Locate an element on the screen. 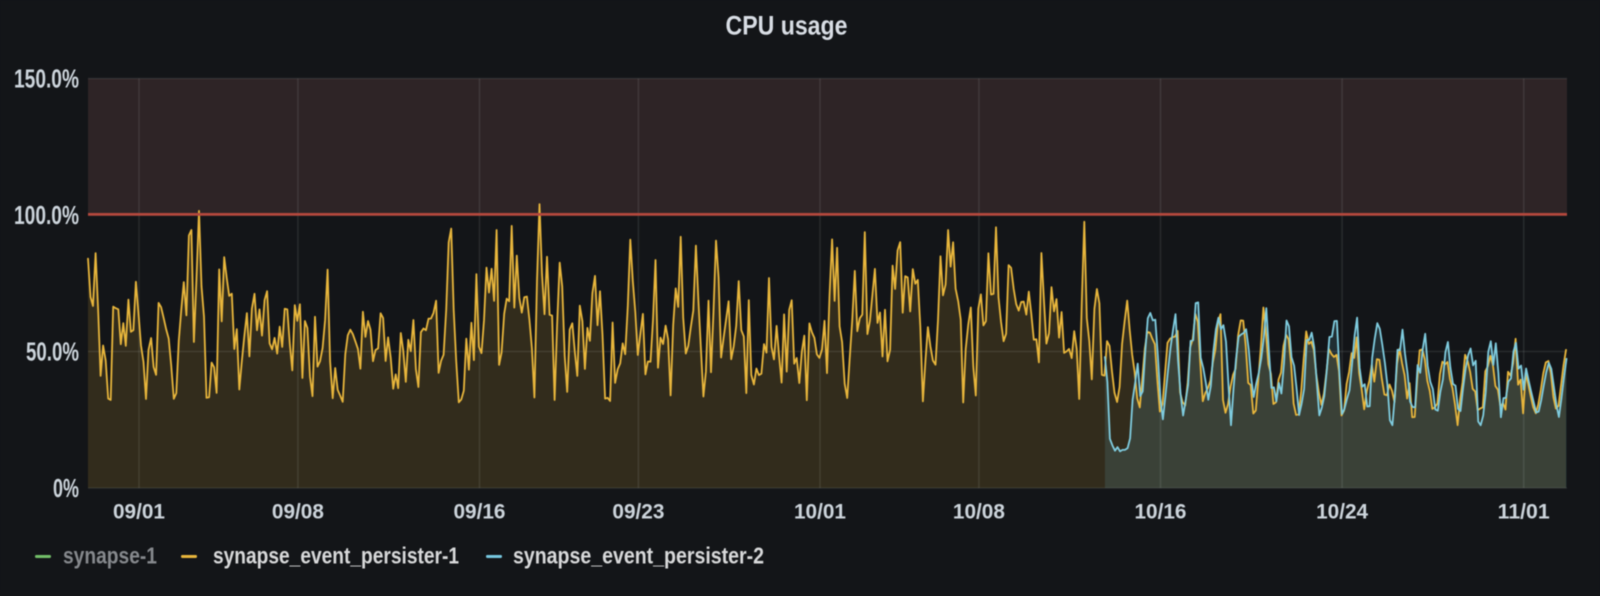 Image resolution: width=1600 pixels, height=596 pixels. svg-text: 150.0% is located at coordinates (46, 78).